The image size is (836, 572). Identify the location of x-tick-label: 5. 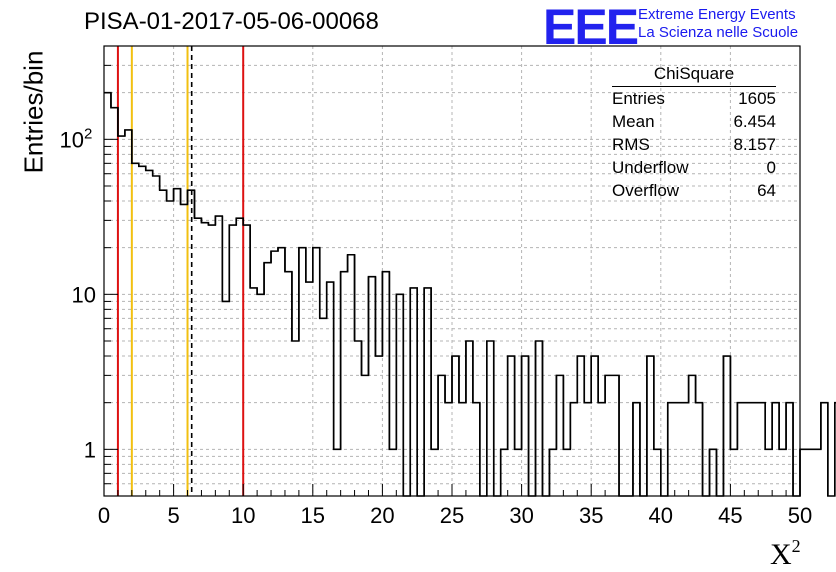
(173, 515).